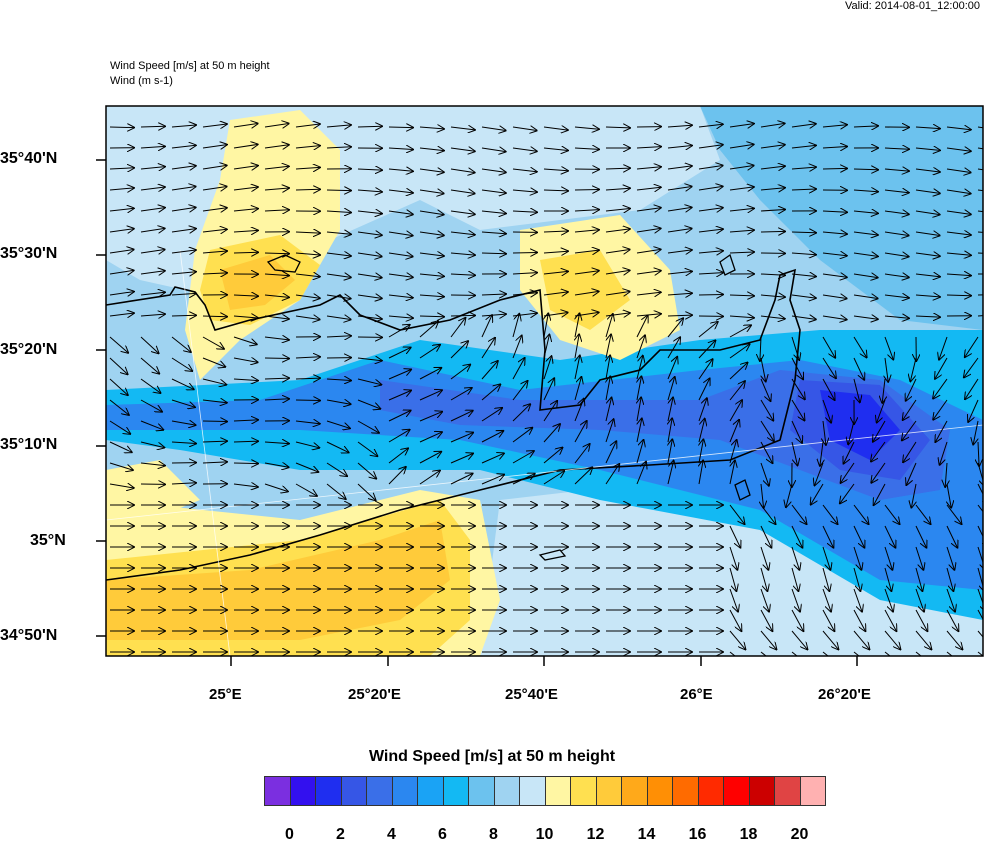 The image size is (984, 845). Describe the element at coordinates (799, 834) in the screenshot. I see `colorbar-tick-label: 20` at that location.